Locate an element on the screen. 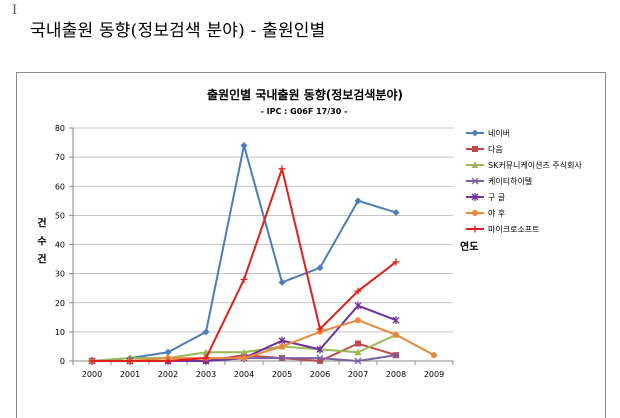 The width and height of the screenshot is (620, 418). legend-item: SK커뮤니케이션즈 주식회사 is located at coordinates (524, 165).